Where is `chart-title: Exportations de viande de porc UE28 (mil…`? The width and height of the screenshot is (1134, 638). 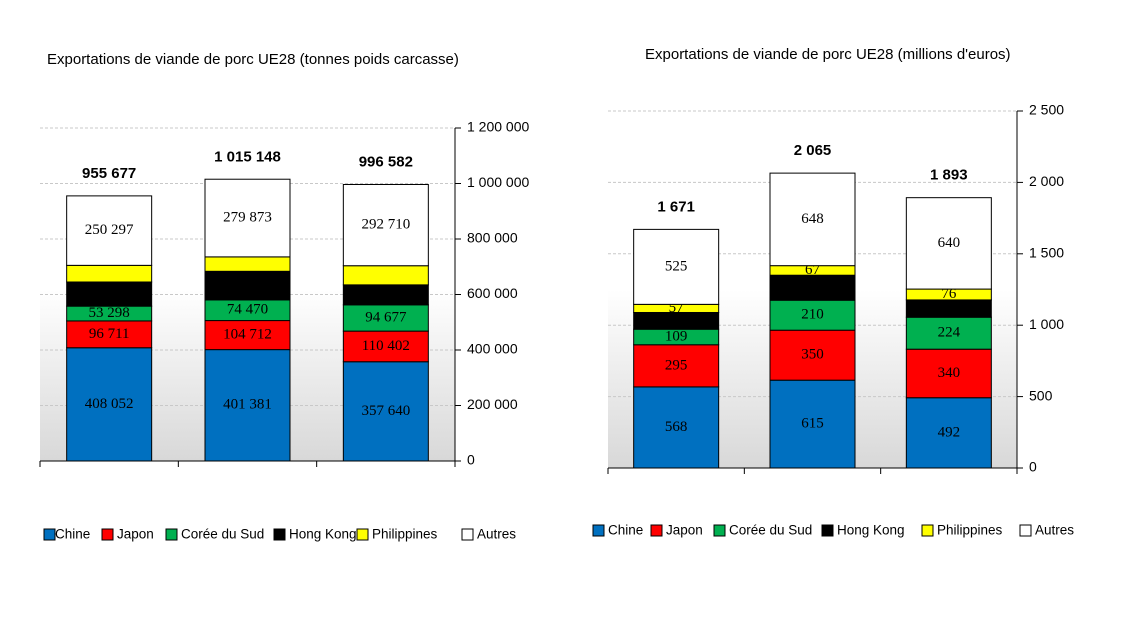 chart-title: Exportations de viande de porc UE28 (mil… is located at coordinates (828, 54).